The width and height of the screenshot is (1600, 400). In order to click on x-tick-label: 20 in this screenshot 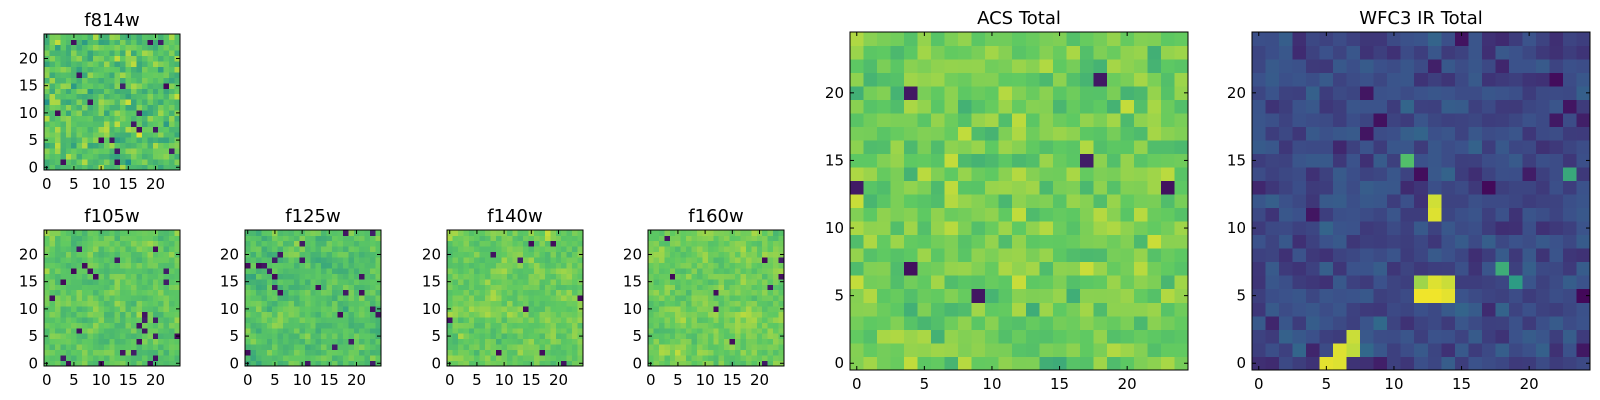, I will do `click(1127, 384)`.